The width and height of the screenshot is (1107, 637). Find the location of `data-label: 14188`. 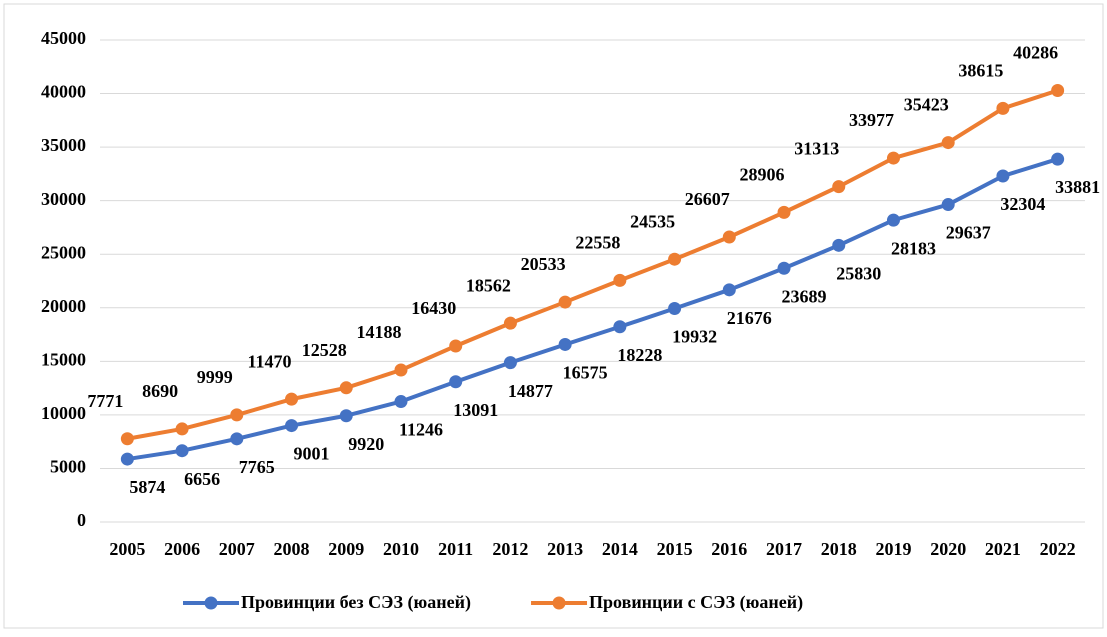

data-label: 14188 is located at coordinates (378, 332).